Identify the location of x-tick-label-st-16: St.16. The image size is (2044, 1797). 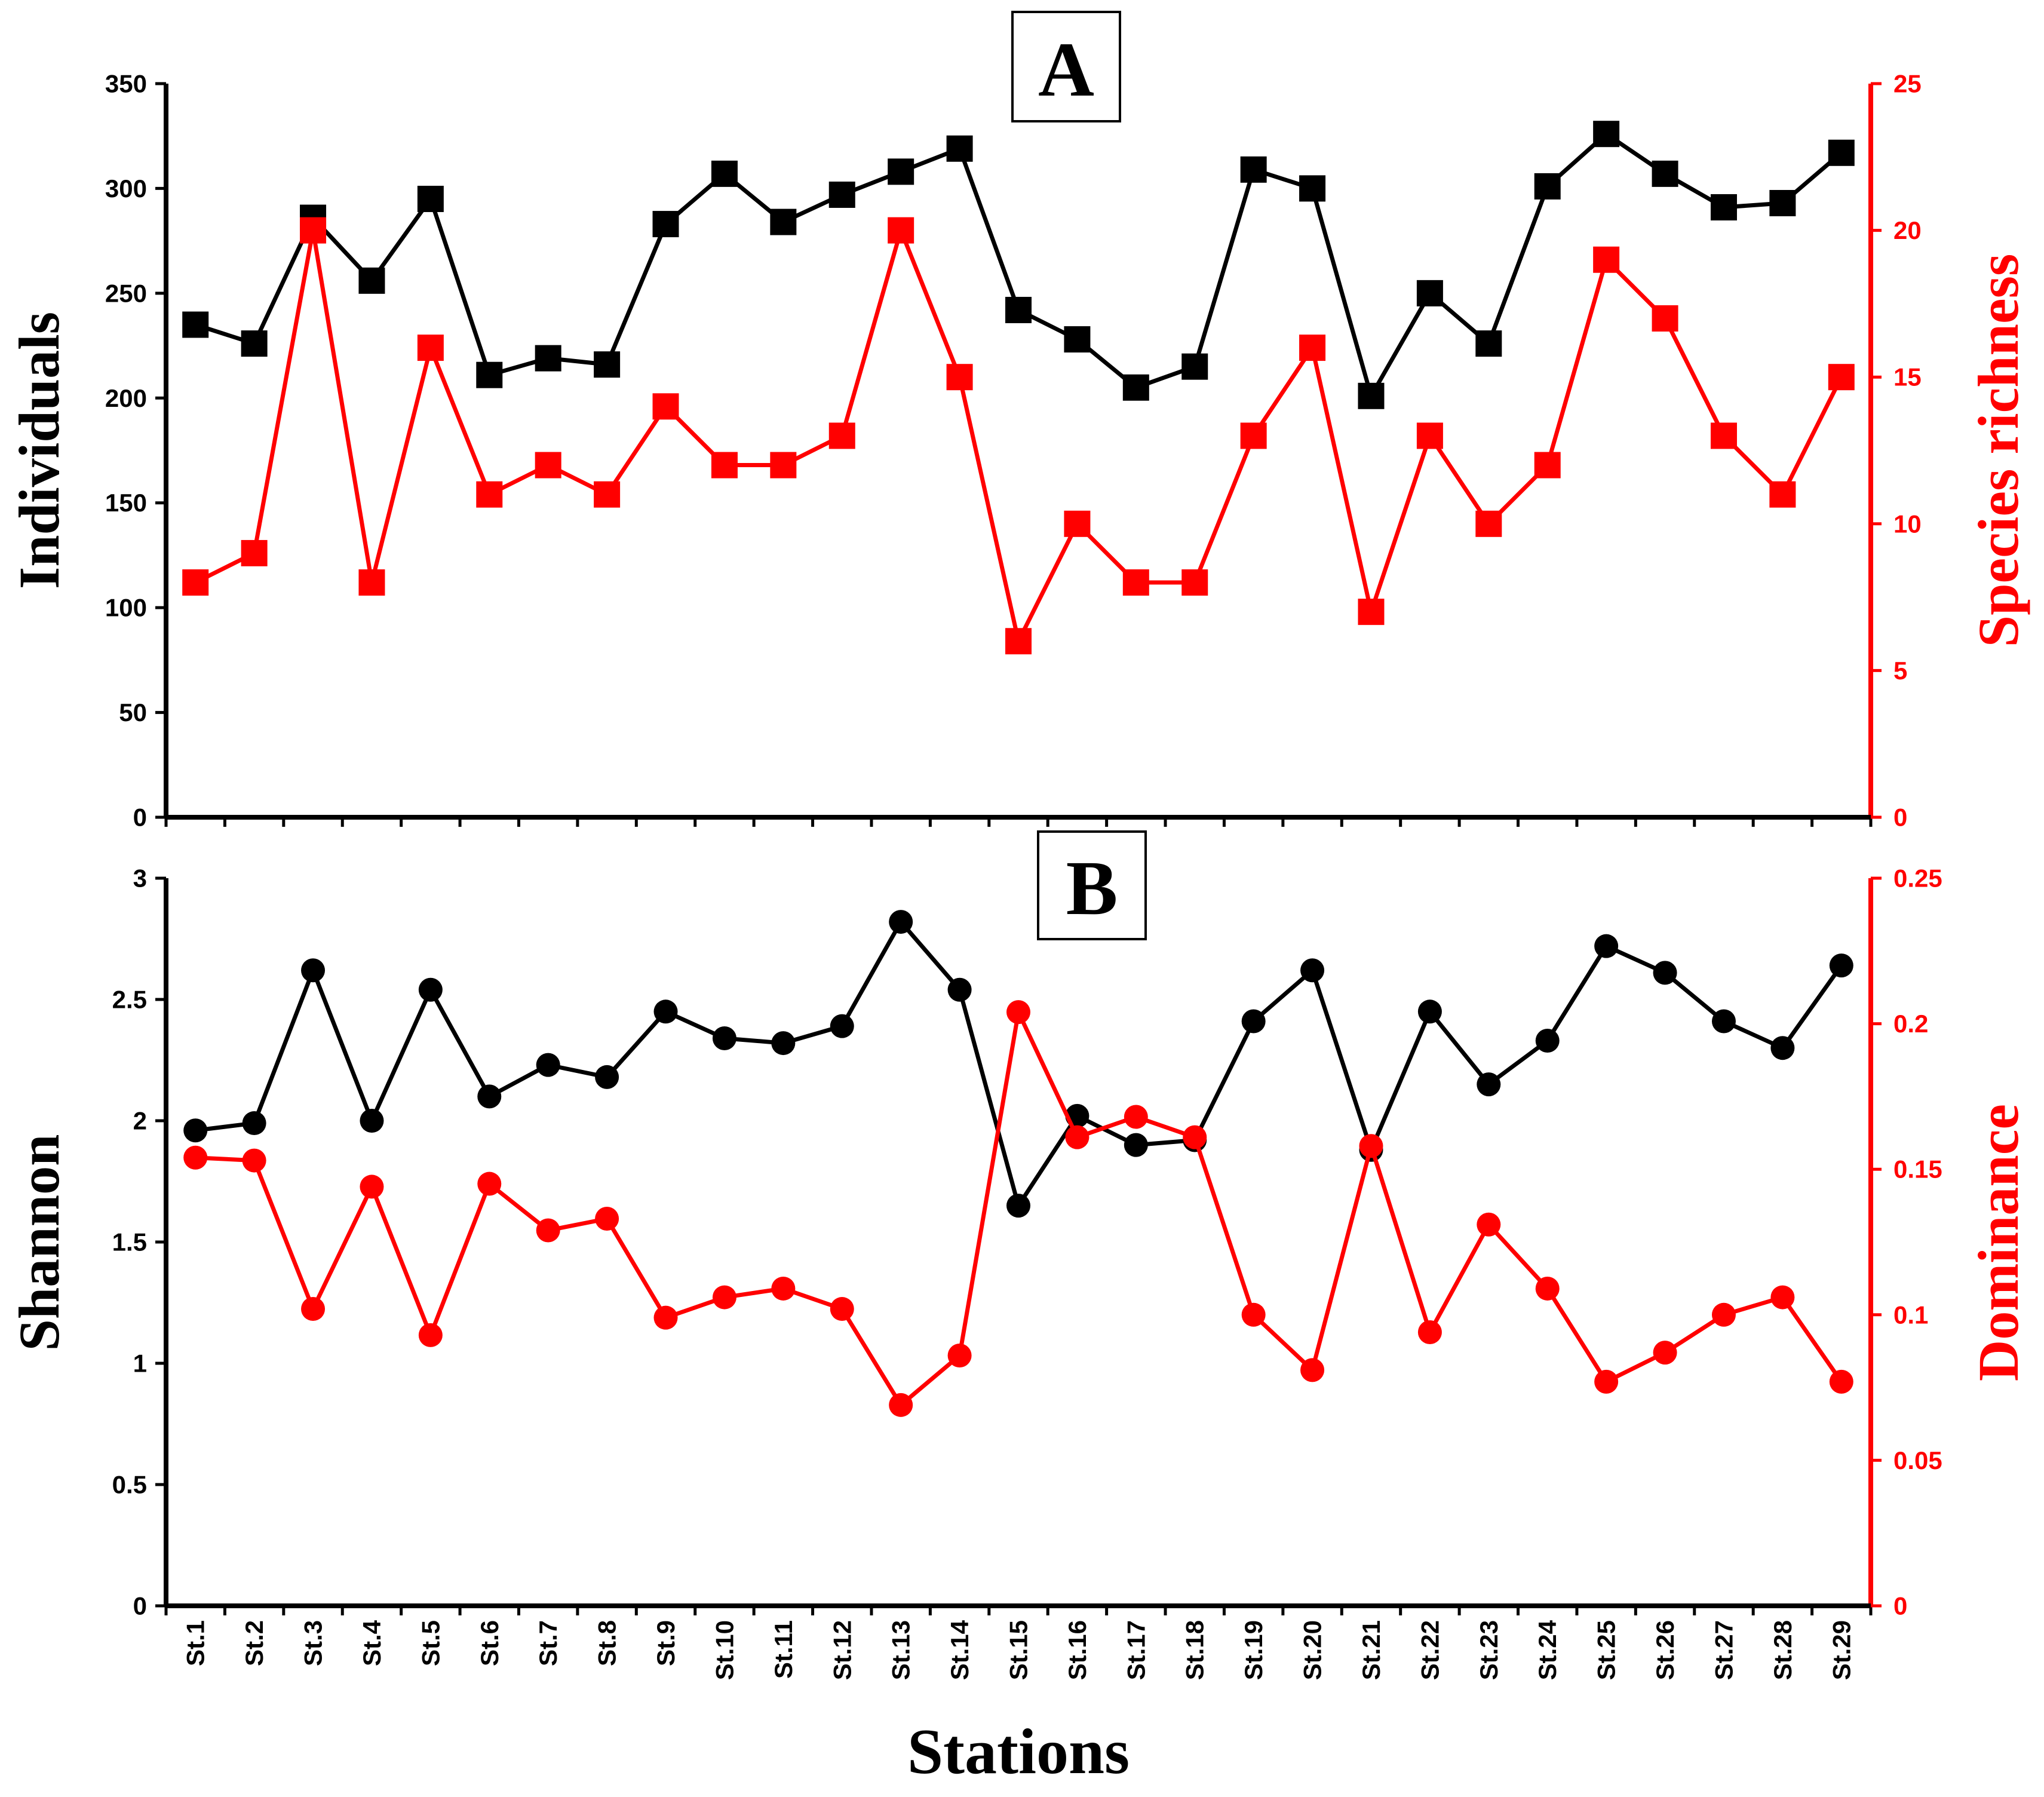
(1077, 1650).